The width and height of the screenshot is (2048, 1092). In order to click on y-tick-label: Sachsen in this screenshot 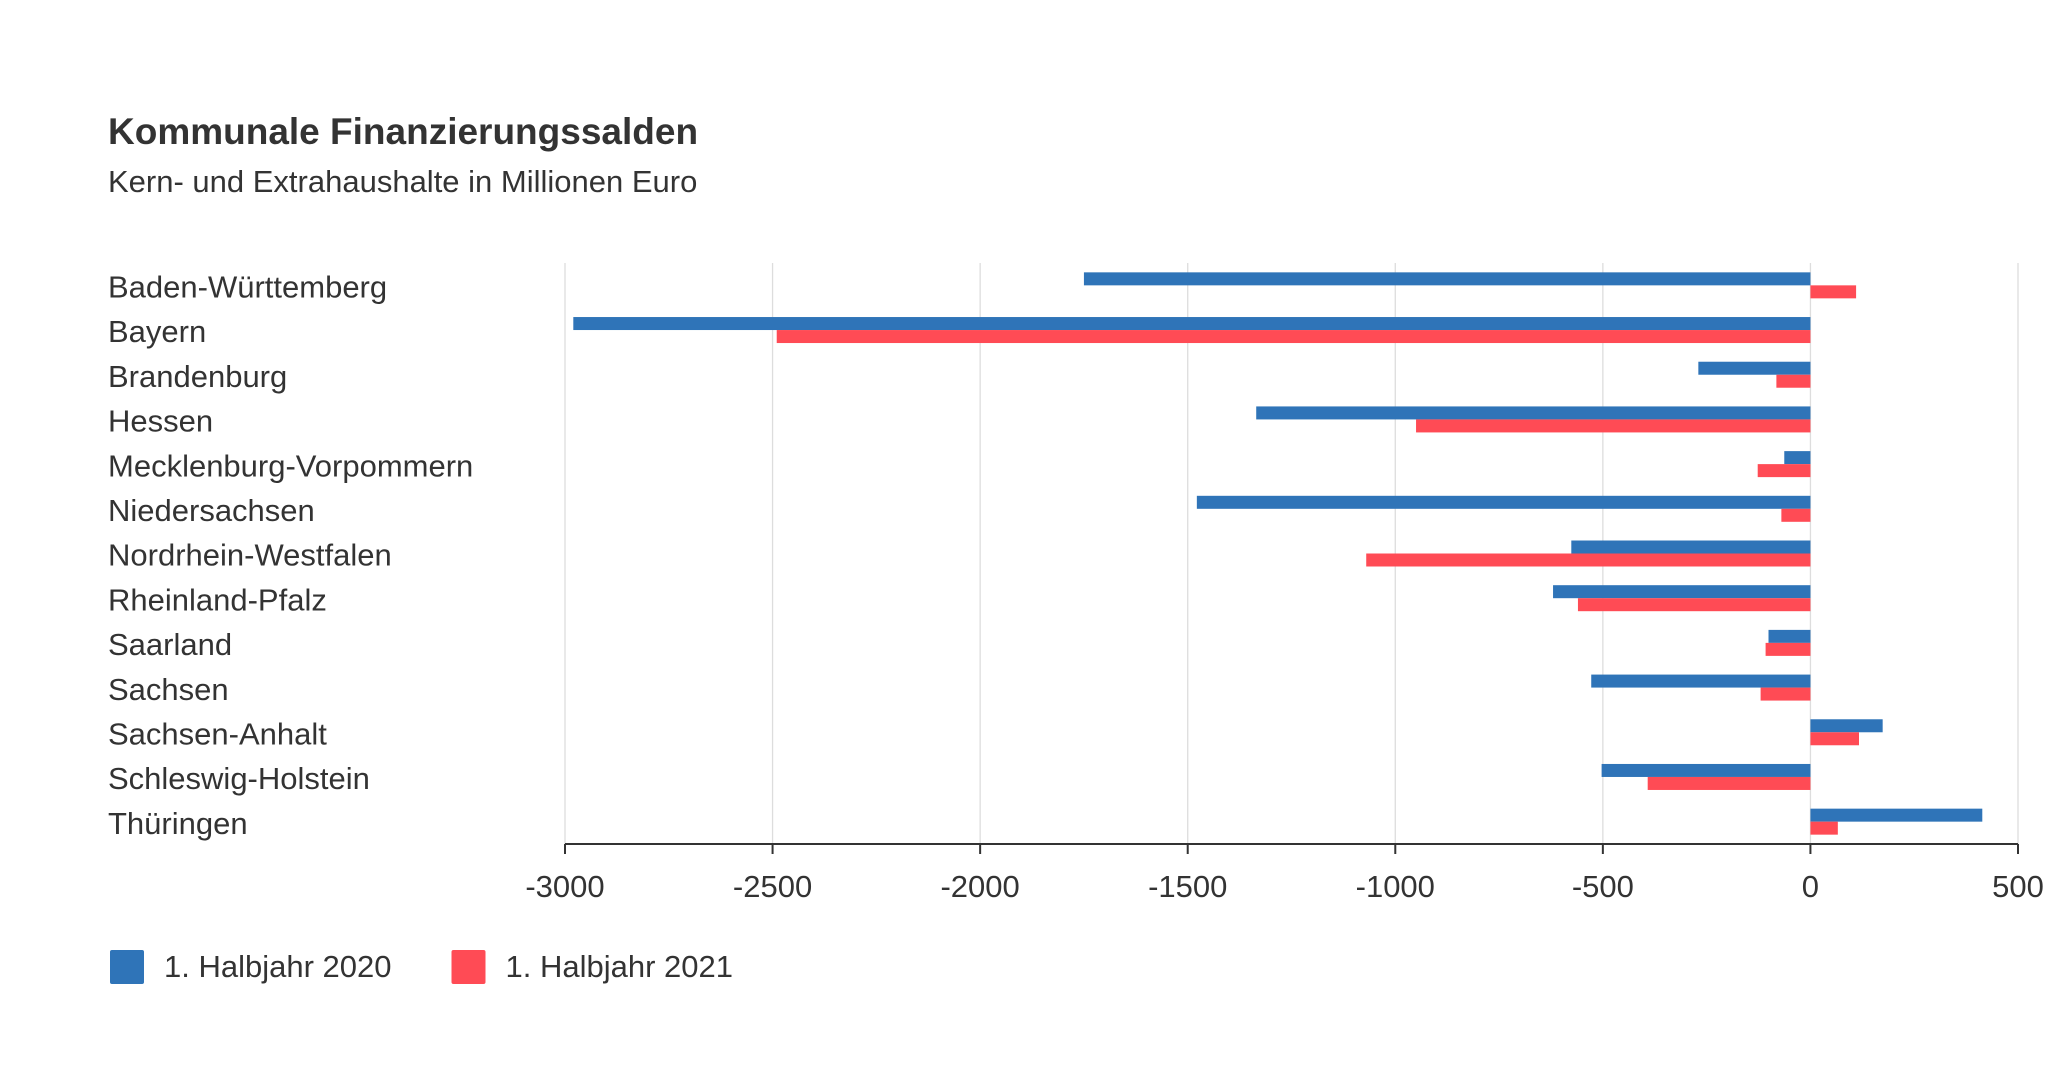, I will do `click(168, 689)`.